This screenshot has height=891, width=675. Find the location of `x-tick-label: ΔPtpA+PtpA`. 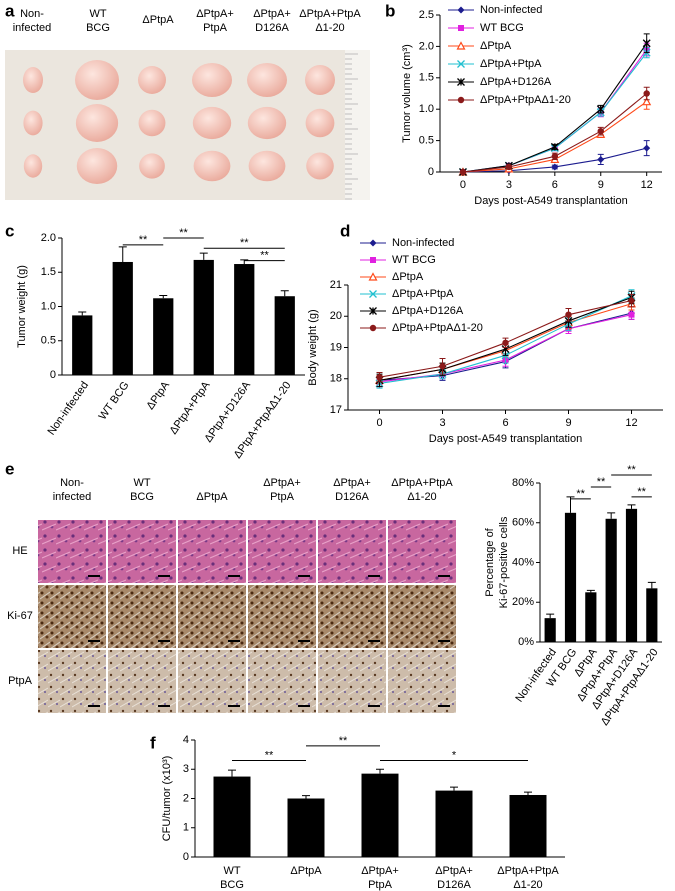

x-tick-label: ΔPtpA+PtpA is located at coordinates (528, 871).